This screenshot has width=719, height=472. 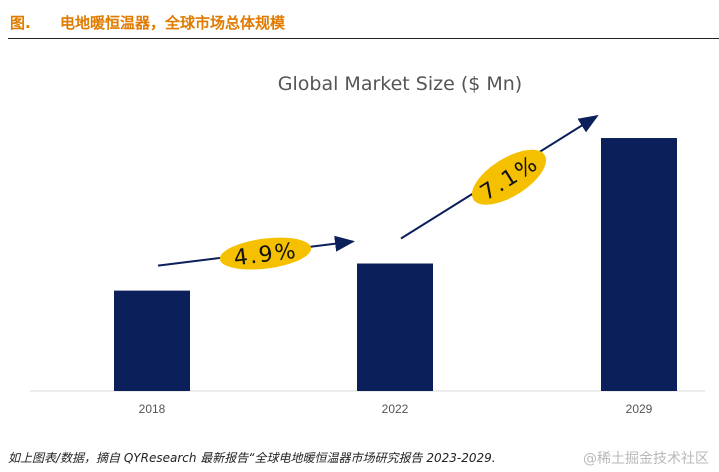 What do you see at coordinates (20, 23) in the screenshot?
I see `figure-label: 图.` at bounding box center [20, 23].